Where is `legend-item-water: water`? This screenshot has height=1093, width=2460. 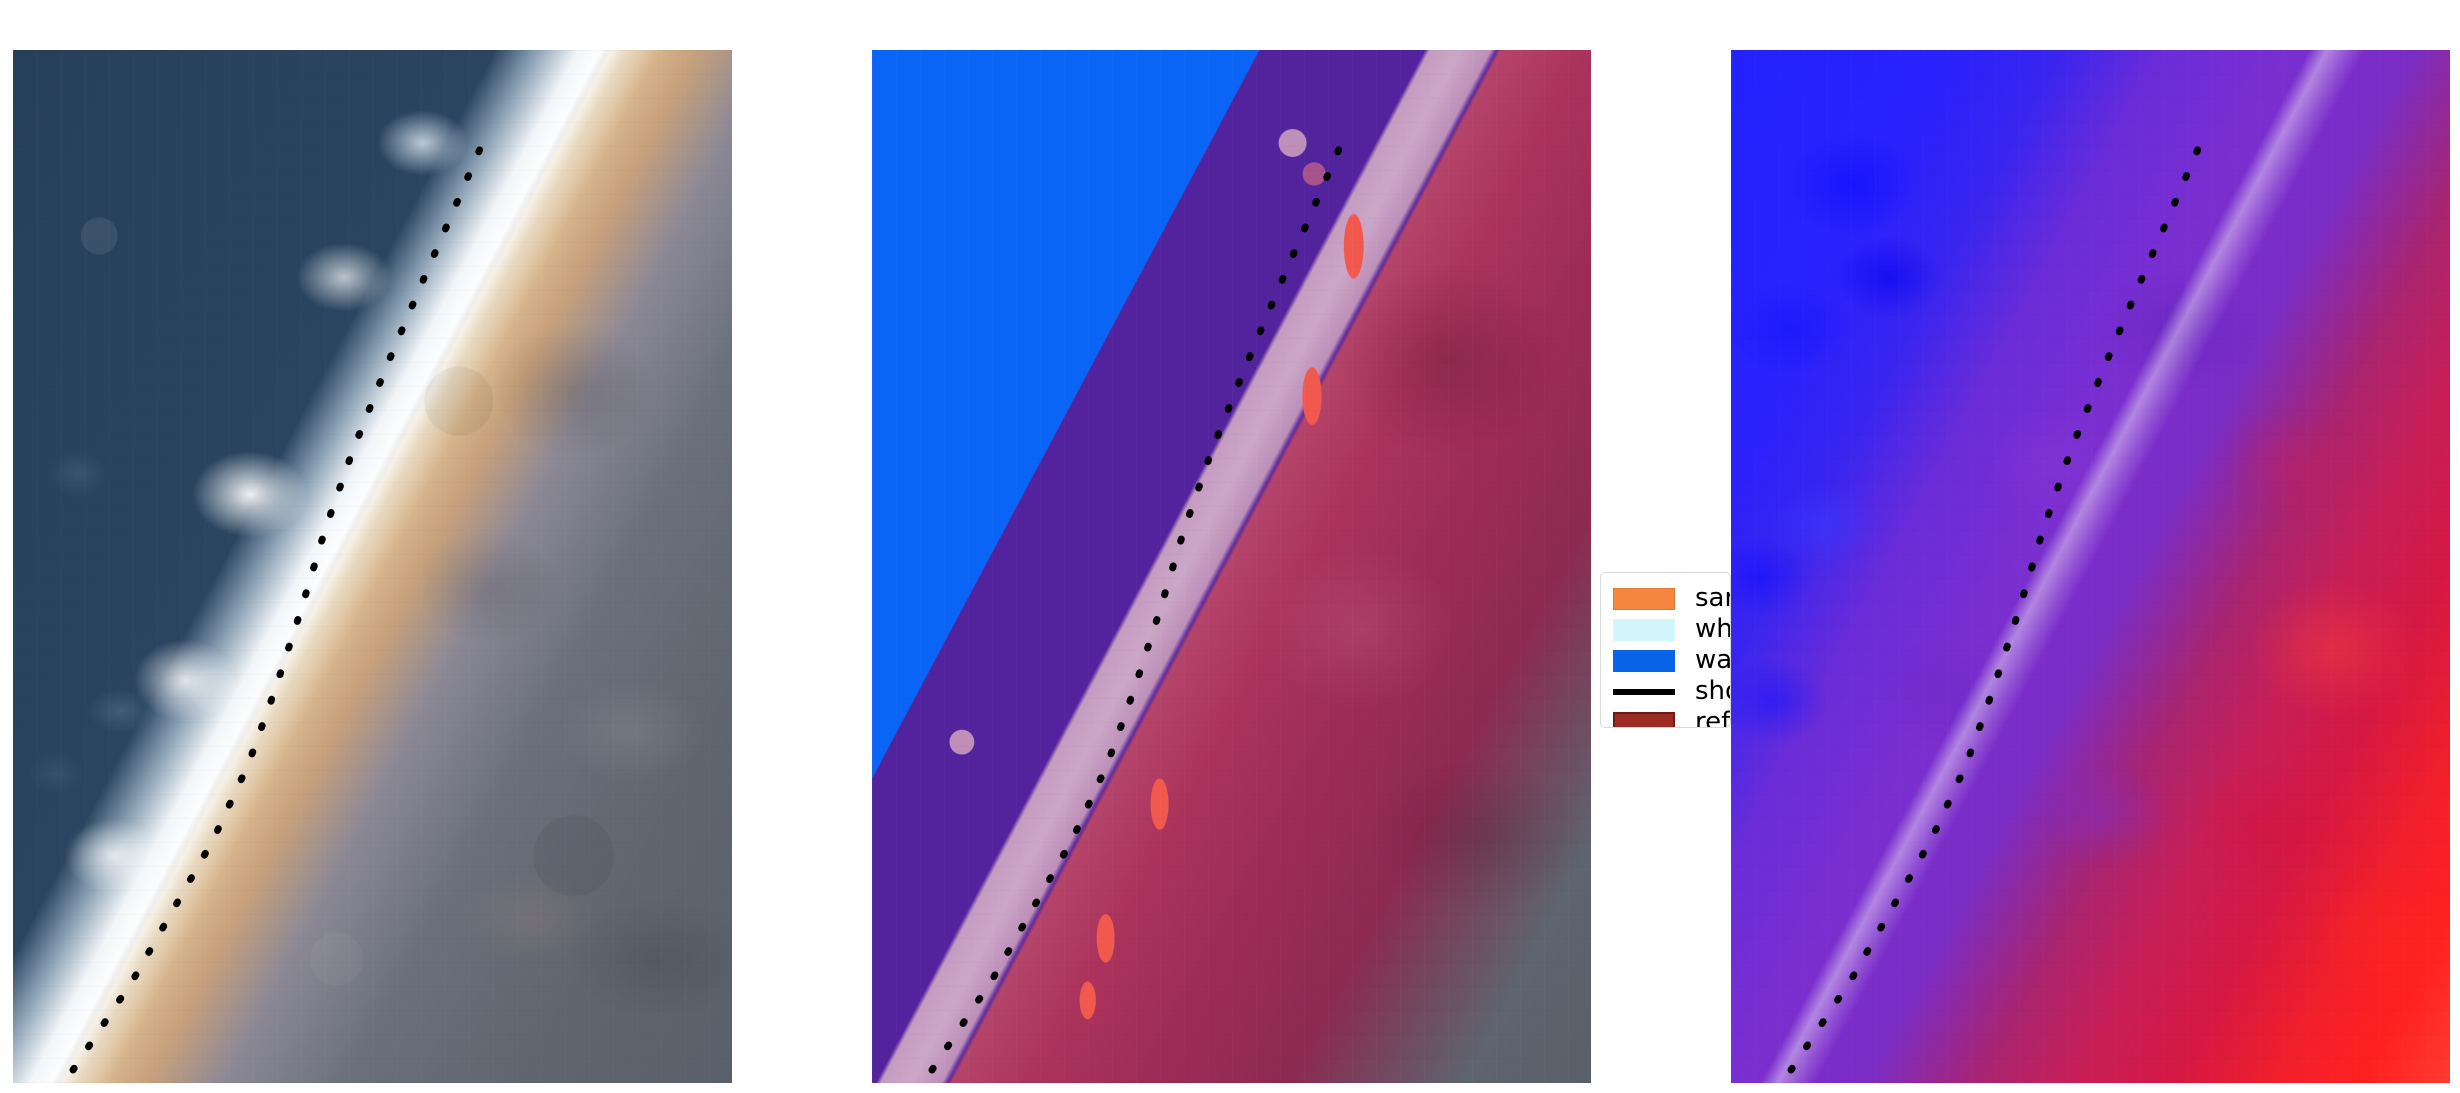 legend-item-water: water is located at coordinates (1666, 660).